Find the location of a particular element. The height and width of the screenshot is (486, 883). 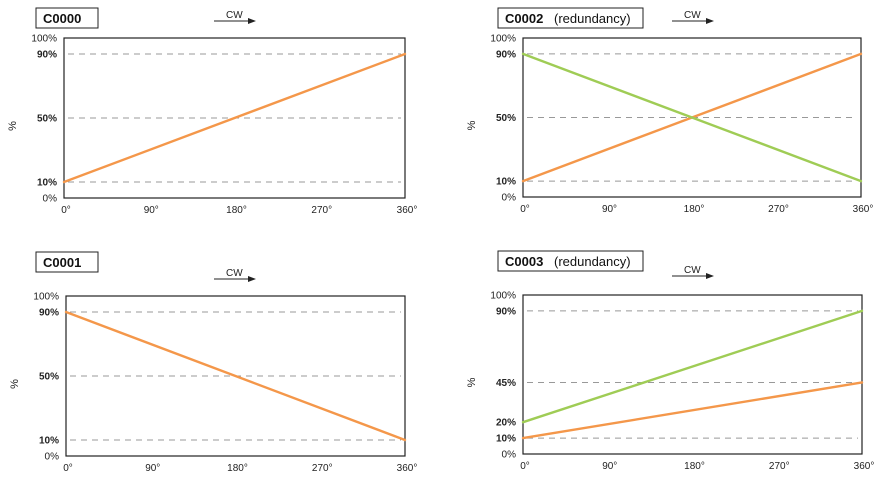

chart-title: C0001 is located at coordinates (62, 262).